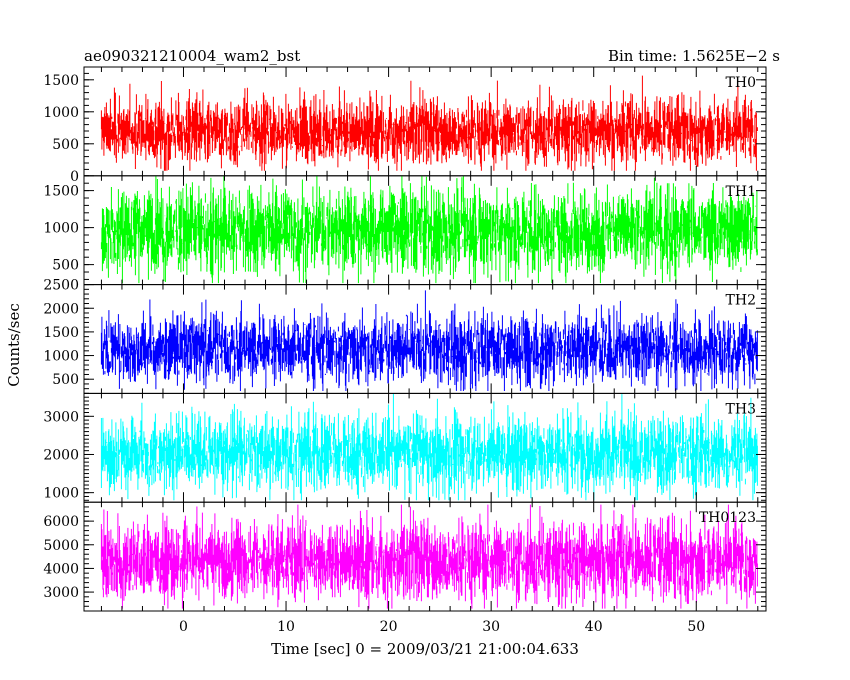 The width and height of the screenshot is (850, 680). I want to click on x-tick-label: 0, so click(183, 627).